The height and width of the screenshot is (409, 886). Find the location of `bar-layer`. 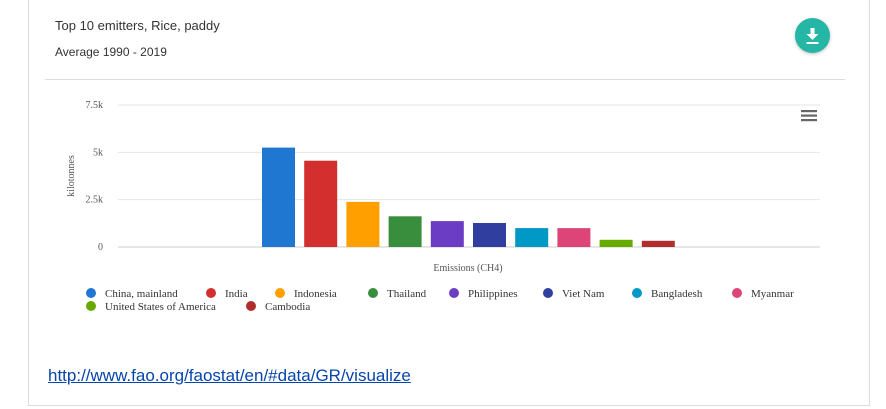

bar-layer is located at coordinates (468, 197).